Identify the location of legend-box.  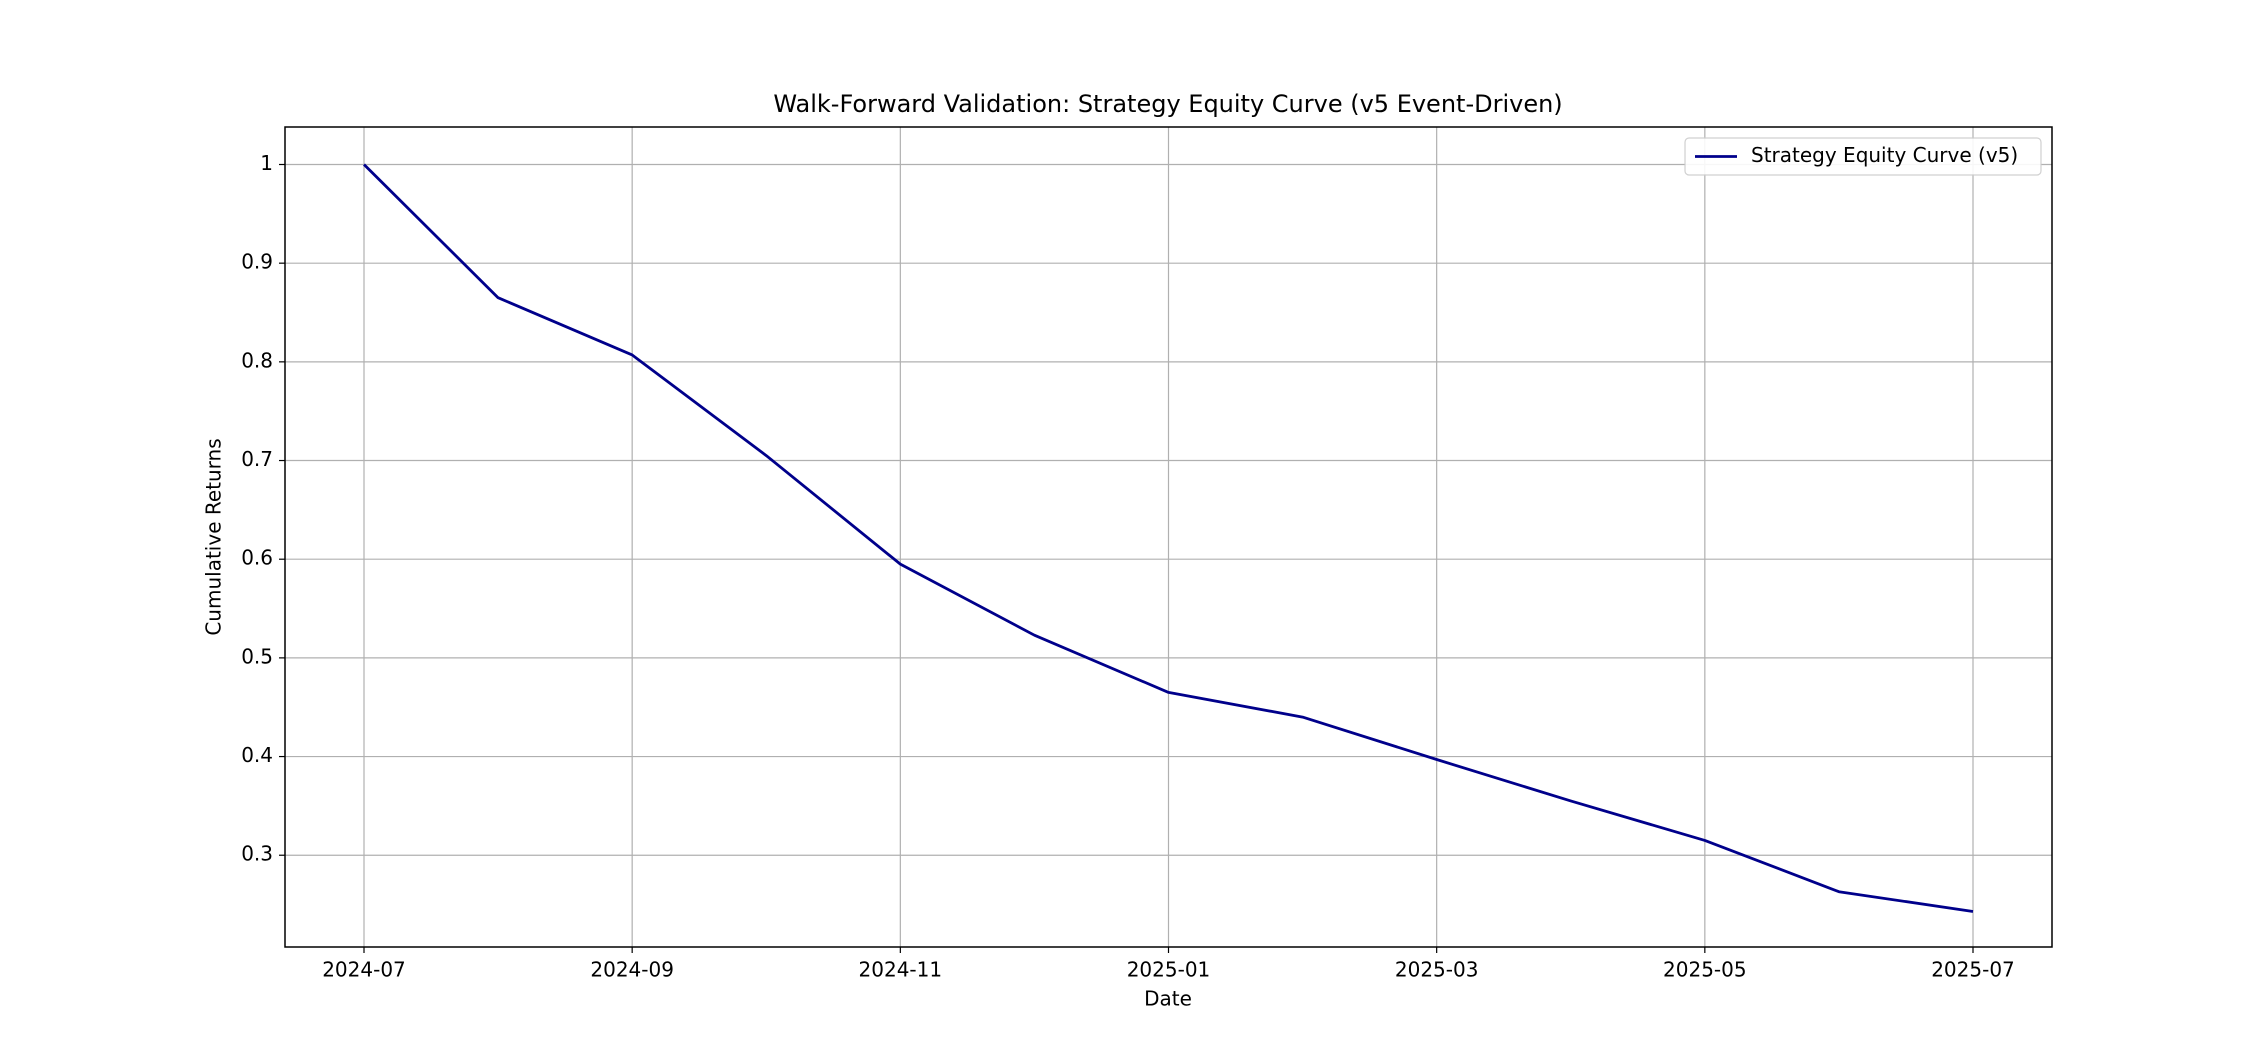
(1863, 156).